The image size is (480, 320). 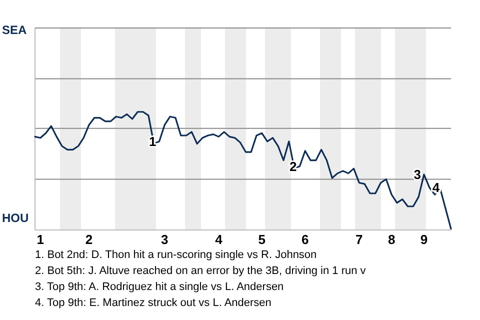 I want to click on x-tick-label: 4, so click(x=219, y=239).